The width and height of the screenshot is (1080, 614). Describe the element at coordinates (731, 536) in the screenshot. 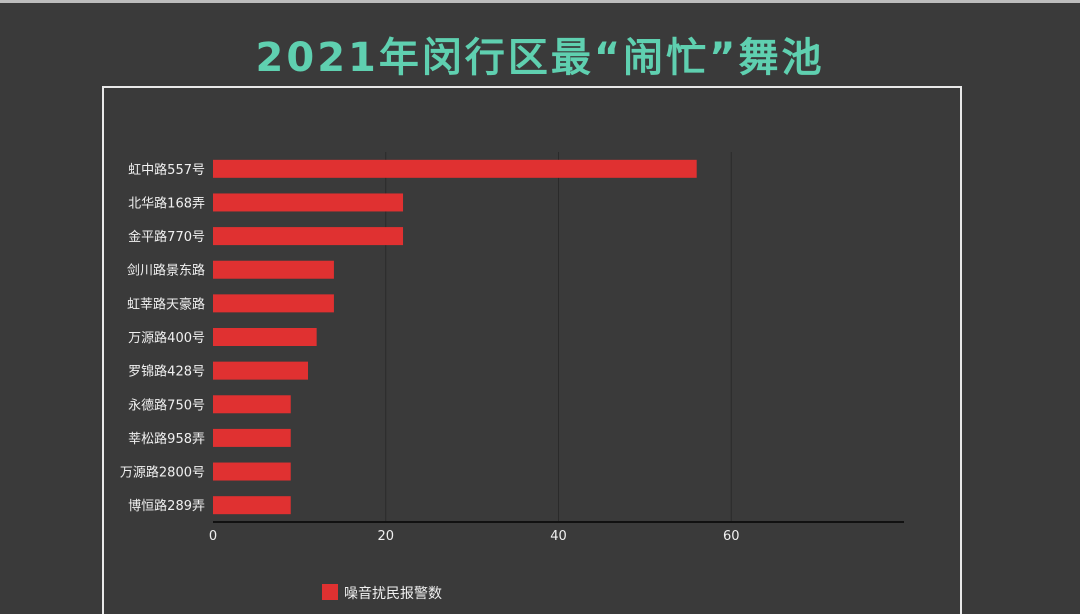

I see `x-tick-label-60: 60` at that location.